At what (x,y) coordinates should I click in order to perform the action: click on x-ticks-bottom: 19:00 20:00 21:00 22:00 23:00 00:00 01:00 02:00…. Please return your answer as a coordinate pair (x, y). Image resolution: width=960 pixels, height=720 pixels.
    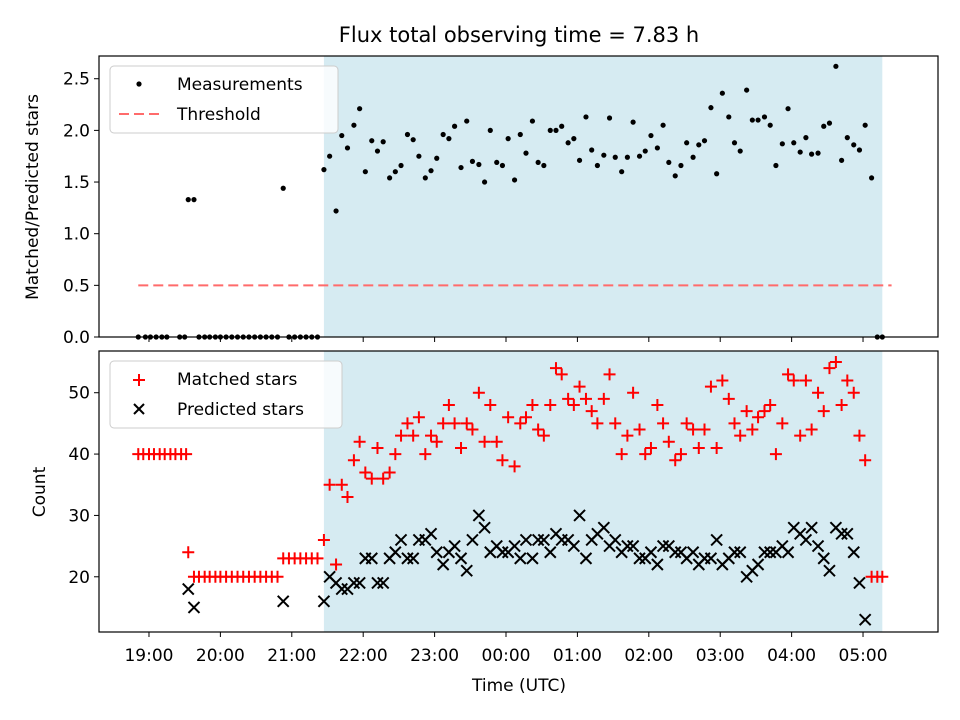
    Looking at the image, I should click on (506, 649).